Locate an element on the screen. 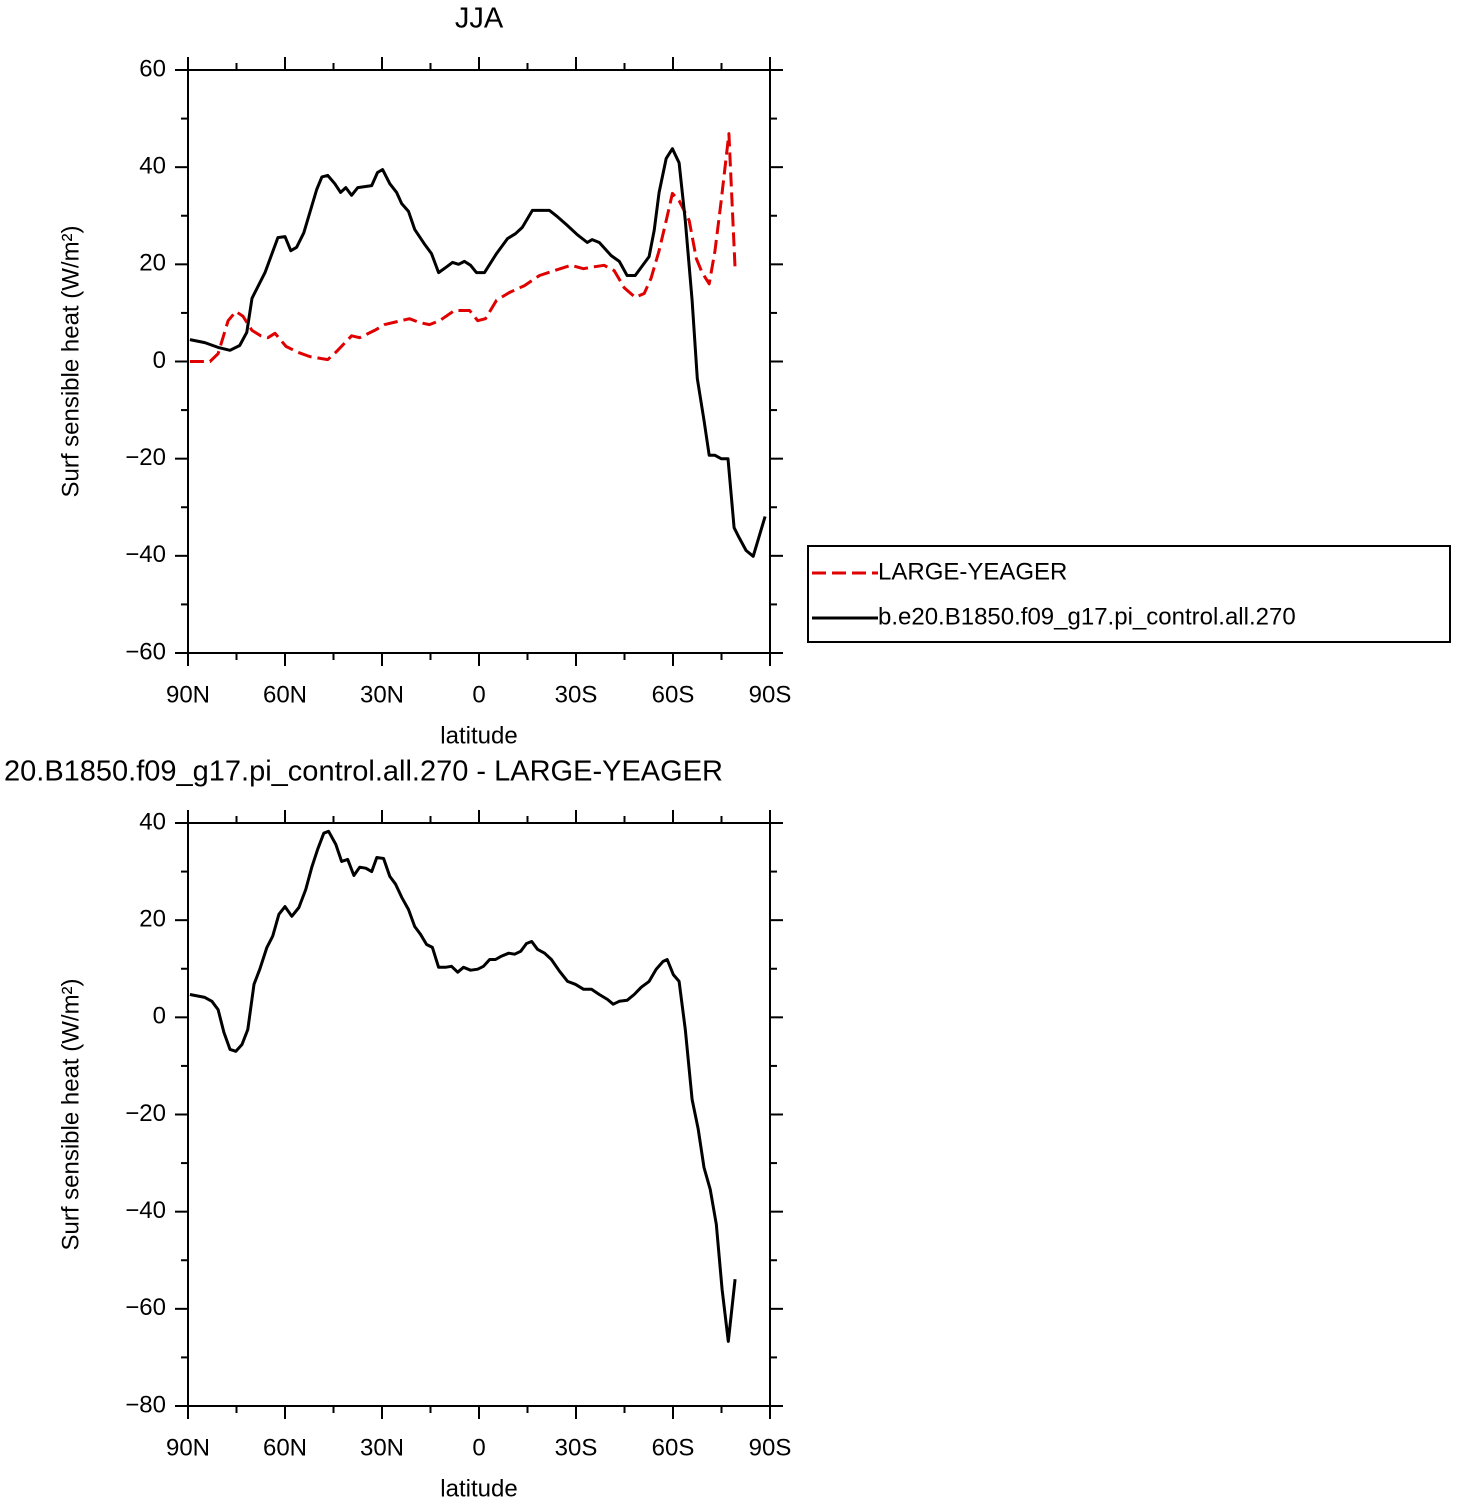 The image size is (1458, 1506). y-tick-label: 60 is located at coordinates (152, 68).